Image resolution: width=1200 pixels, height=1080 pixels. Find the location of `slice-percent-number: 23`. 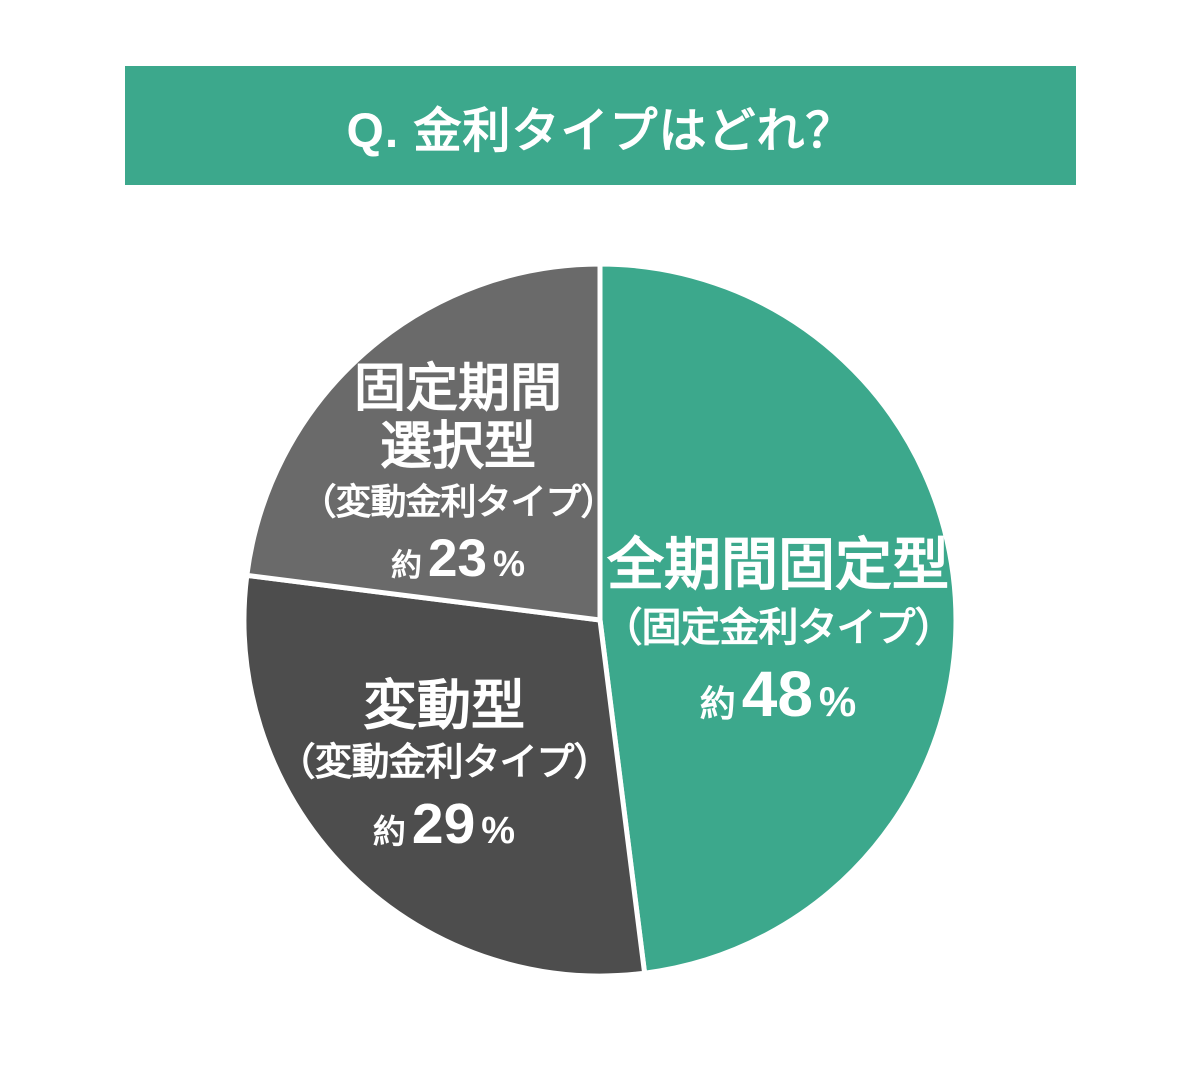

slice-percent-number: 23 is located at coordinates (457, 558).